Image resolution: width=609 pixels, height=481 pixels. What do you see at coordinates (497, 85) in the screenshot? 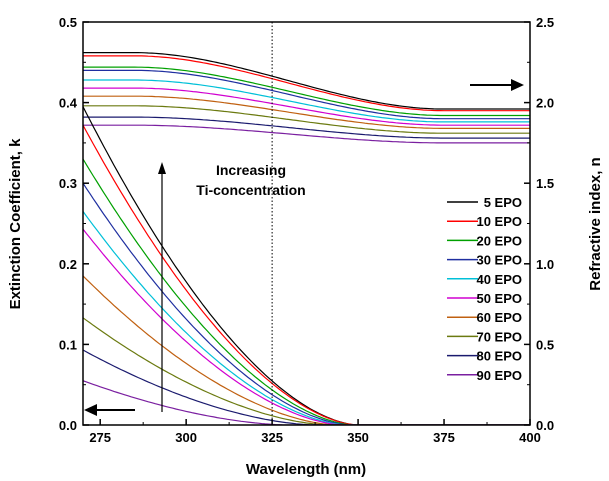
I see `right-axis-arrow` at bounding box center [497, 85].